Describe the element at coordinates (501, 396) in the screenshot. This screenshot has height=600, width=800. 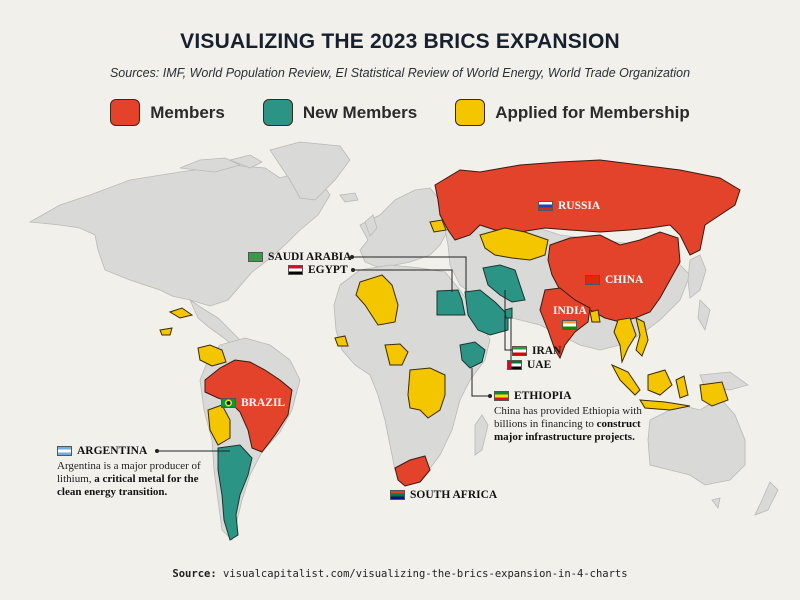
I see `ethiopia-flag-icon` at that location.